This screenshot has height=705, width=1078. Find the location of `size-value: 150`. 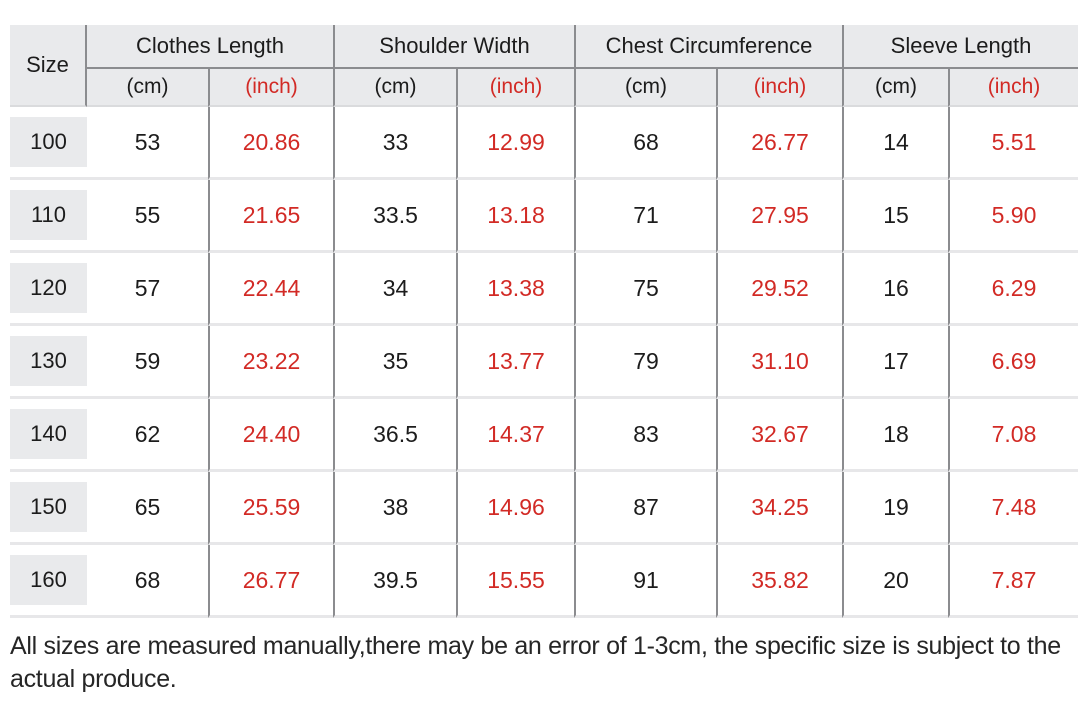

size-value: 150 is located at coordinates (48, 507).